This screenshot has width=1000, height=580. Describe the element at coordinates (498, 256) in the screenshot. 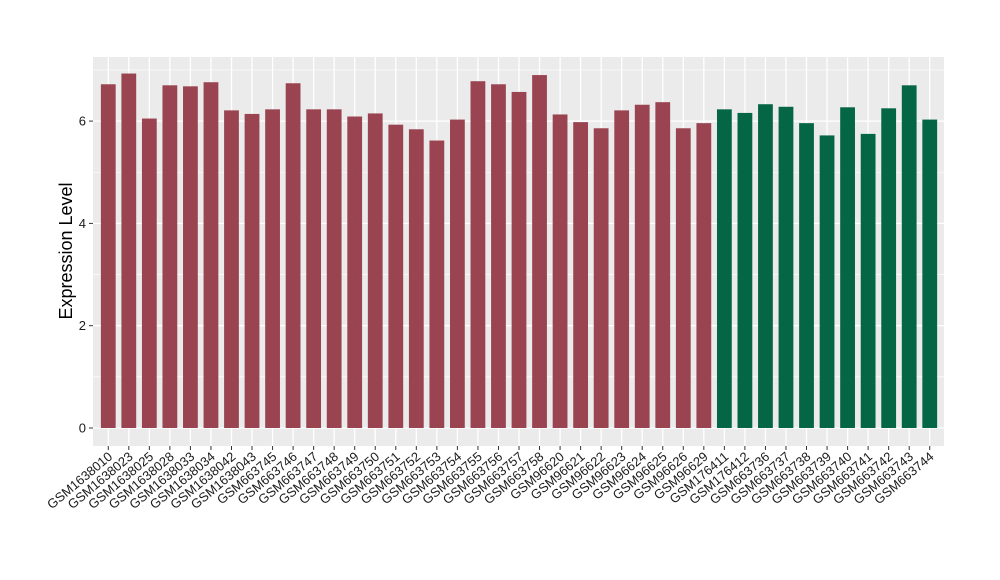

I see `bar-GSM663756` at that location.